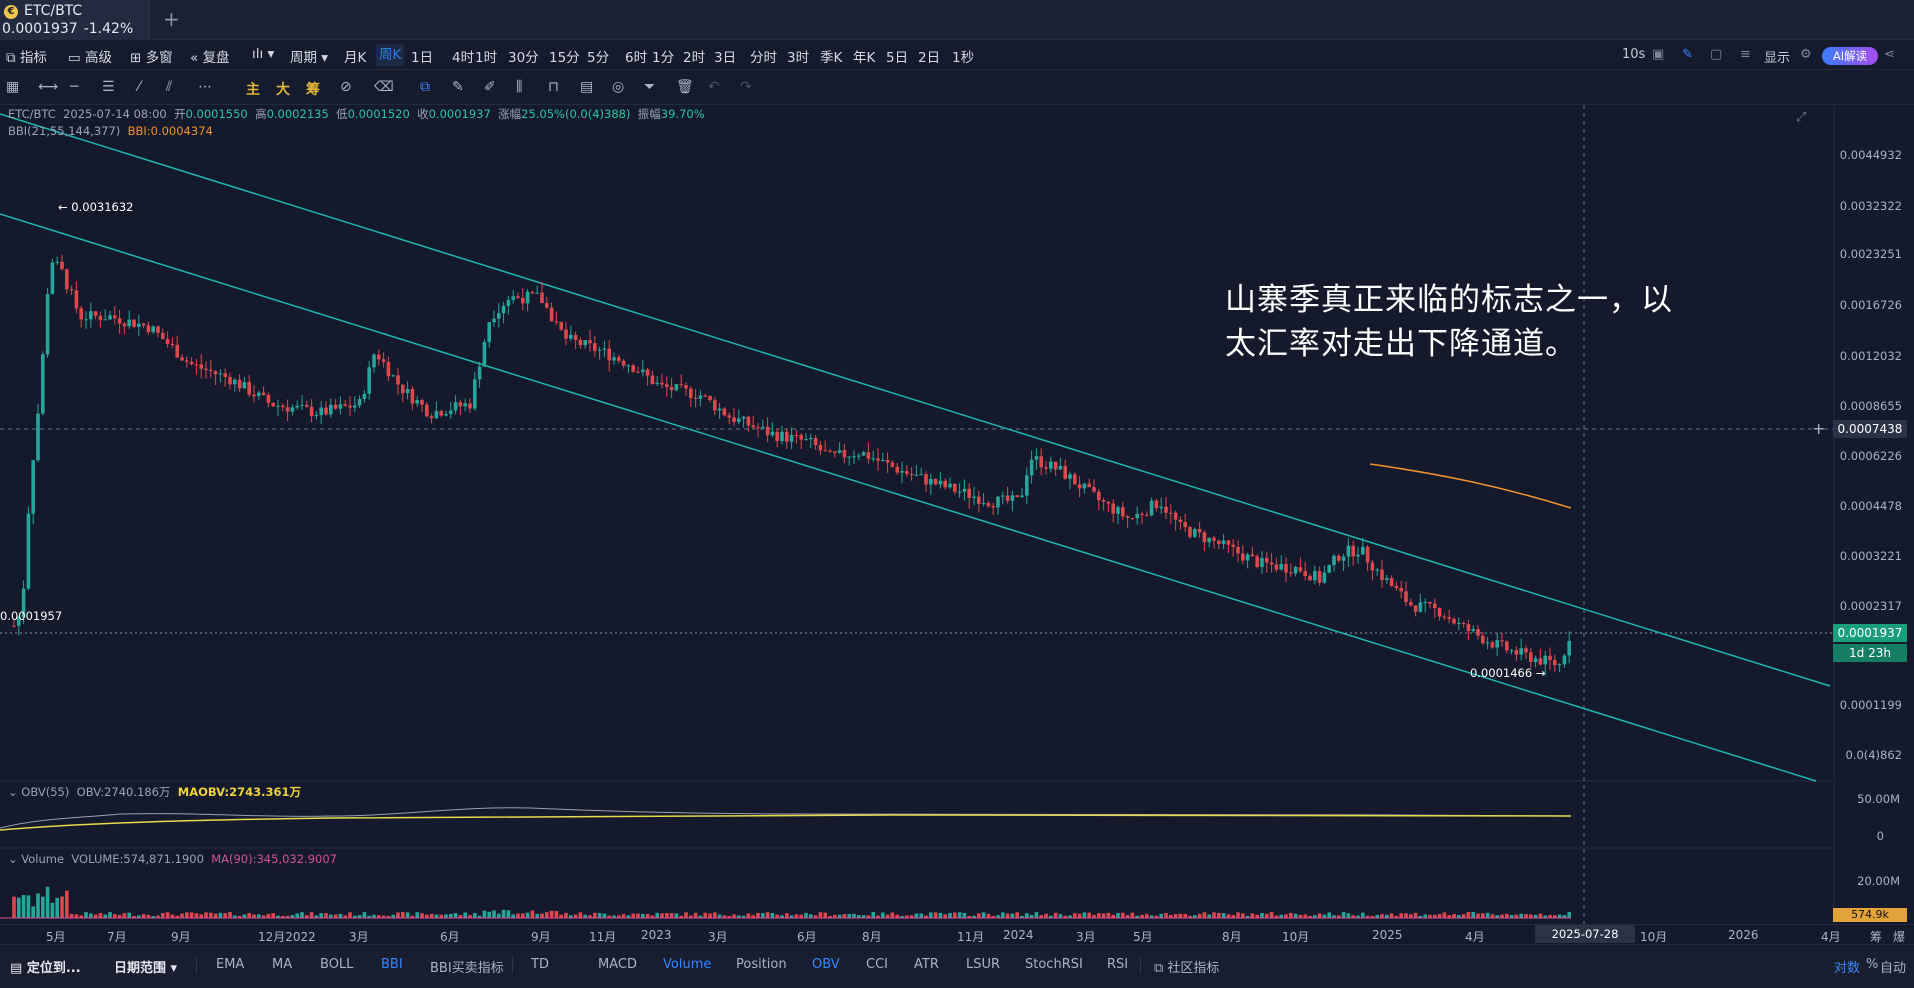 This screenshot has height=988, width=1914. I want to click on visibility-icon: ◎, so click(618, 87).